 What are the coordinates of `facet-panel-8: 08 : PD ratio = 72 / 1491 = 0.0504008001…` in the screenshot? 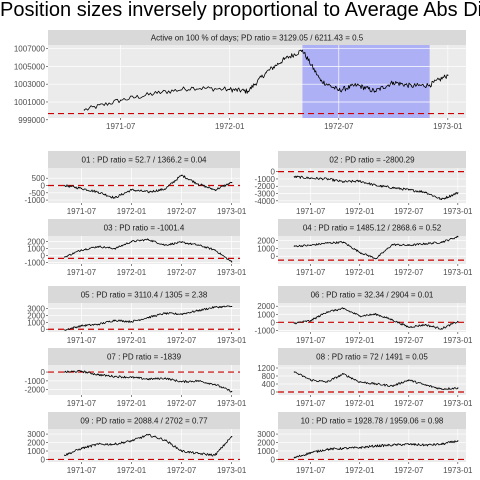 It's located at (365, 378).